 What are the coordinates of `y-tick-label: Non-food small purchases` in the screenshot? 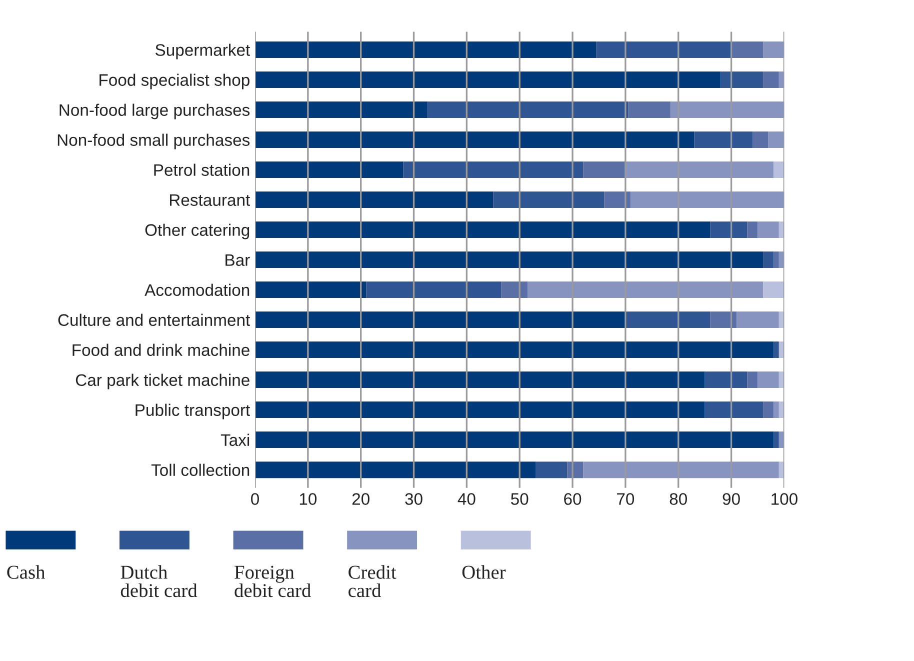 It's located at (154, 142).